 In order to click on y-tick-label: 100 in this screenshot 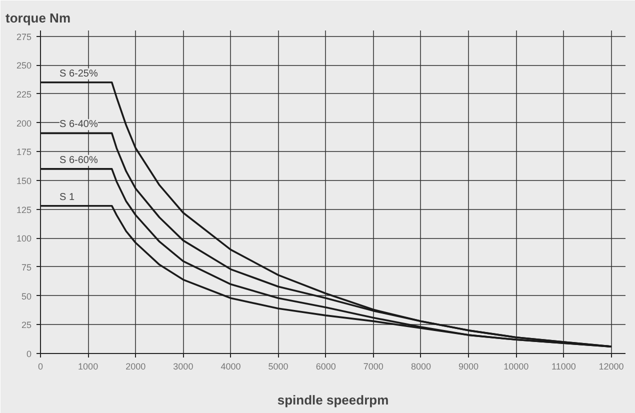, I will do `click(24, 239)`.